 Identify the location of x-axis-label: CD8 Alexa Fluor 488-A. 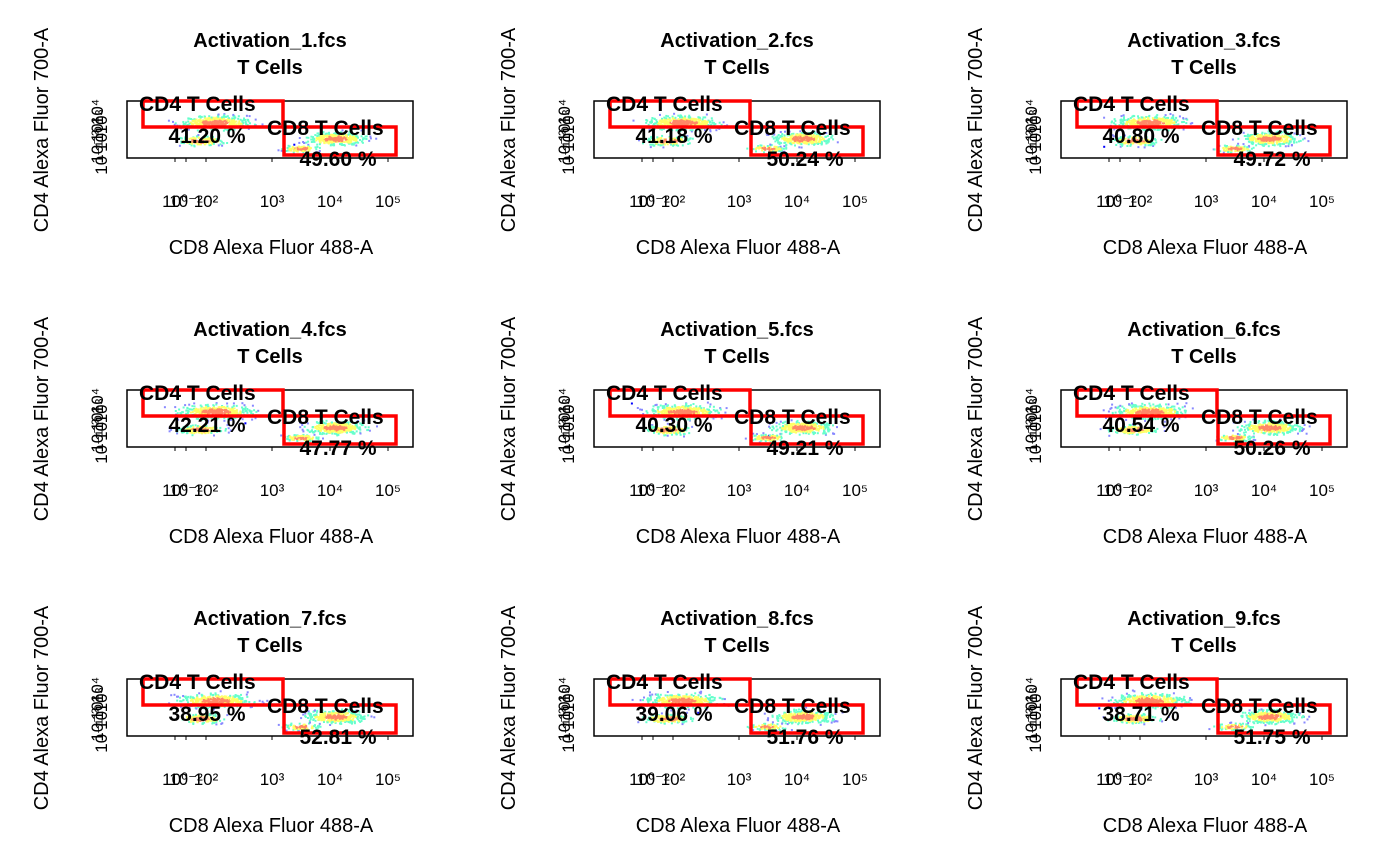
(271, 248).